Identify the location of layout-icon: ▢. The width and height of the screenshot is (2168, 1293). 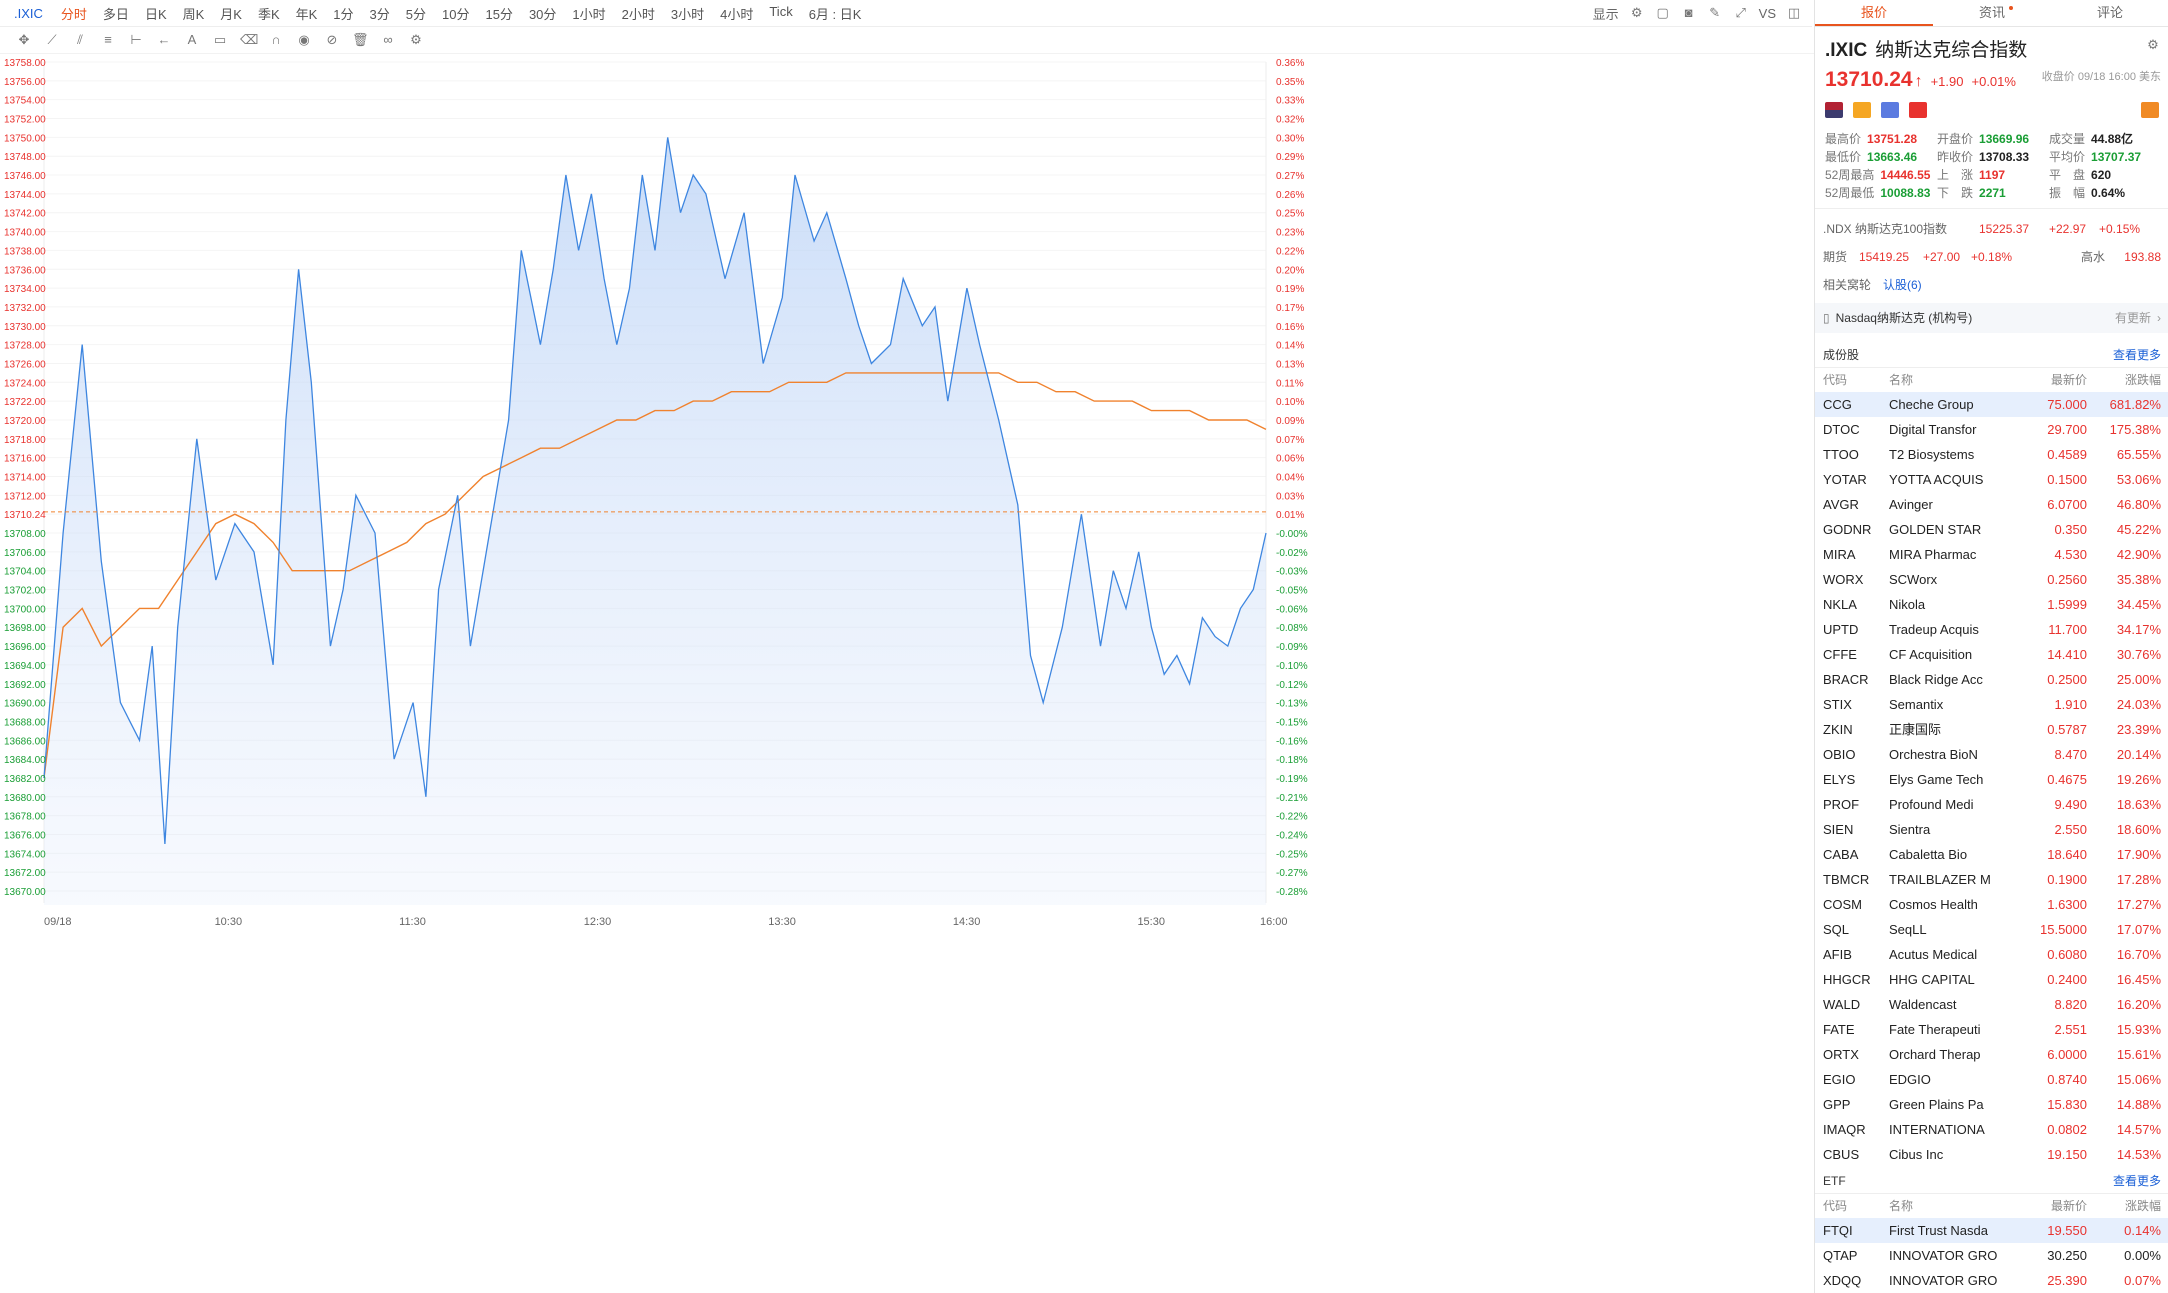
(1662, 12).